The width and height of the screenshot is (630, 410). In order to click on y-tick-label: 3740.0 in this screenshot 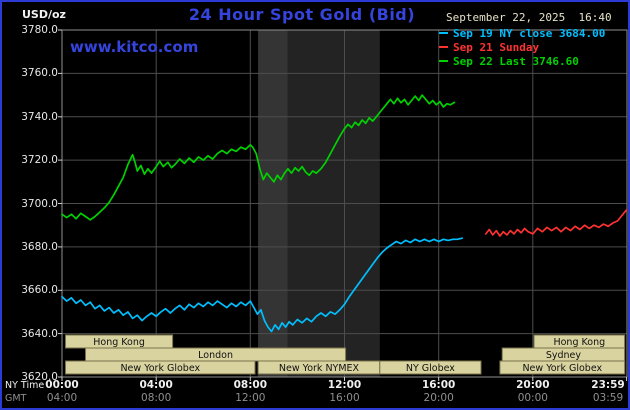, I will do `click(39, 116)`.